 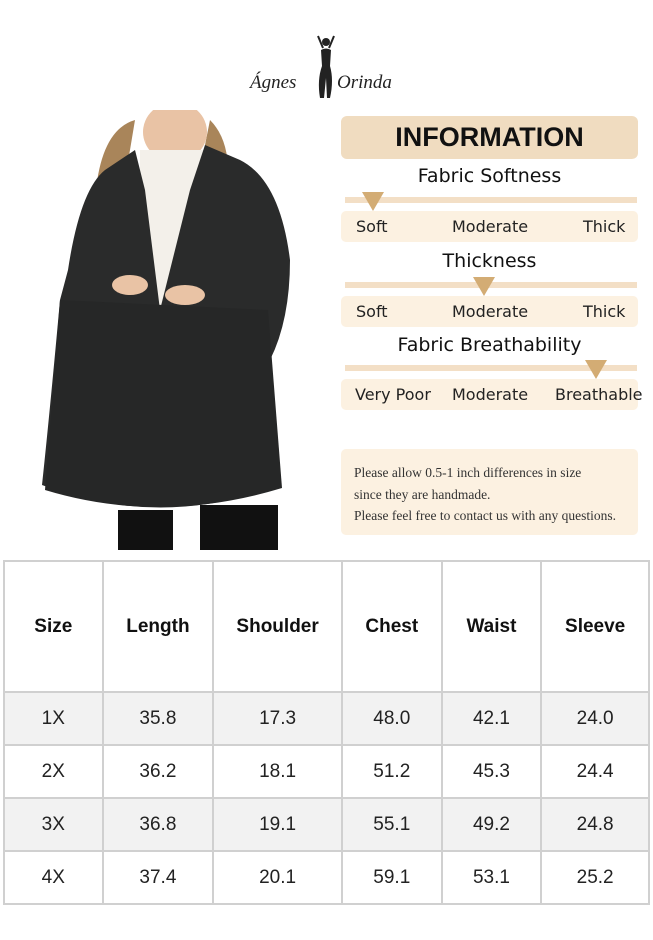 I want to click on table-row: 3X 36.8 19.1 55.1 49.2 24.8, so click(x=326, y=824).